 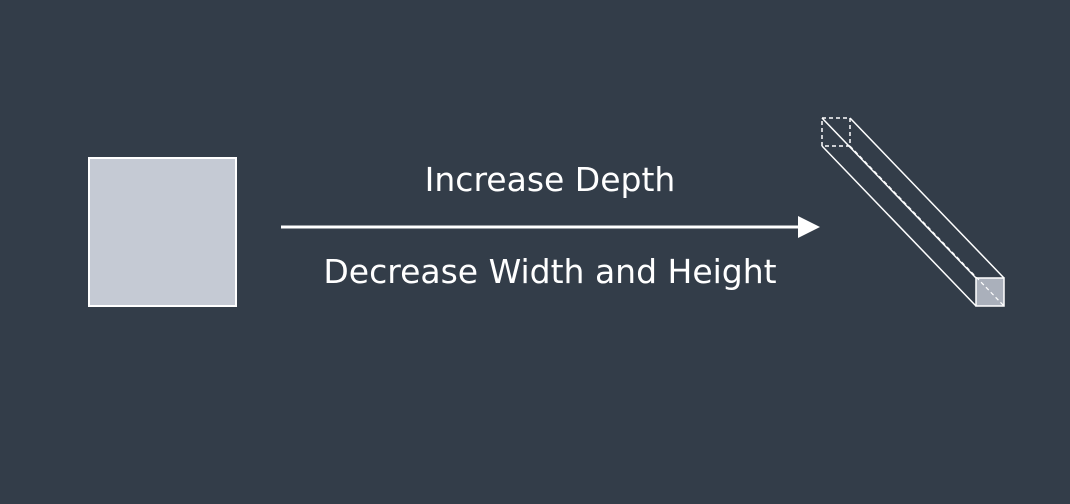 I want to click on increase-depth-label: Increase Depth, so click(x=550, y=179).